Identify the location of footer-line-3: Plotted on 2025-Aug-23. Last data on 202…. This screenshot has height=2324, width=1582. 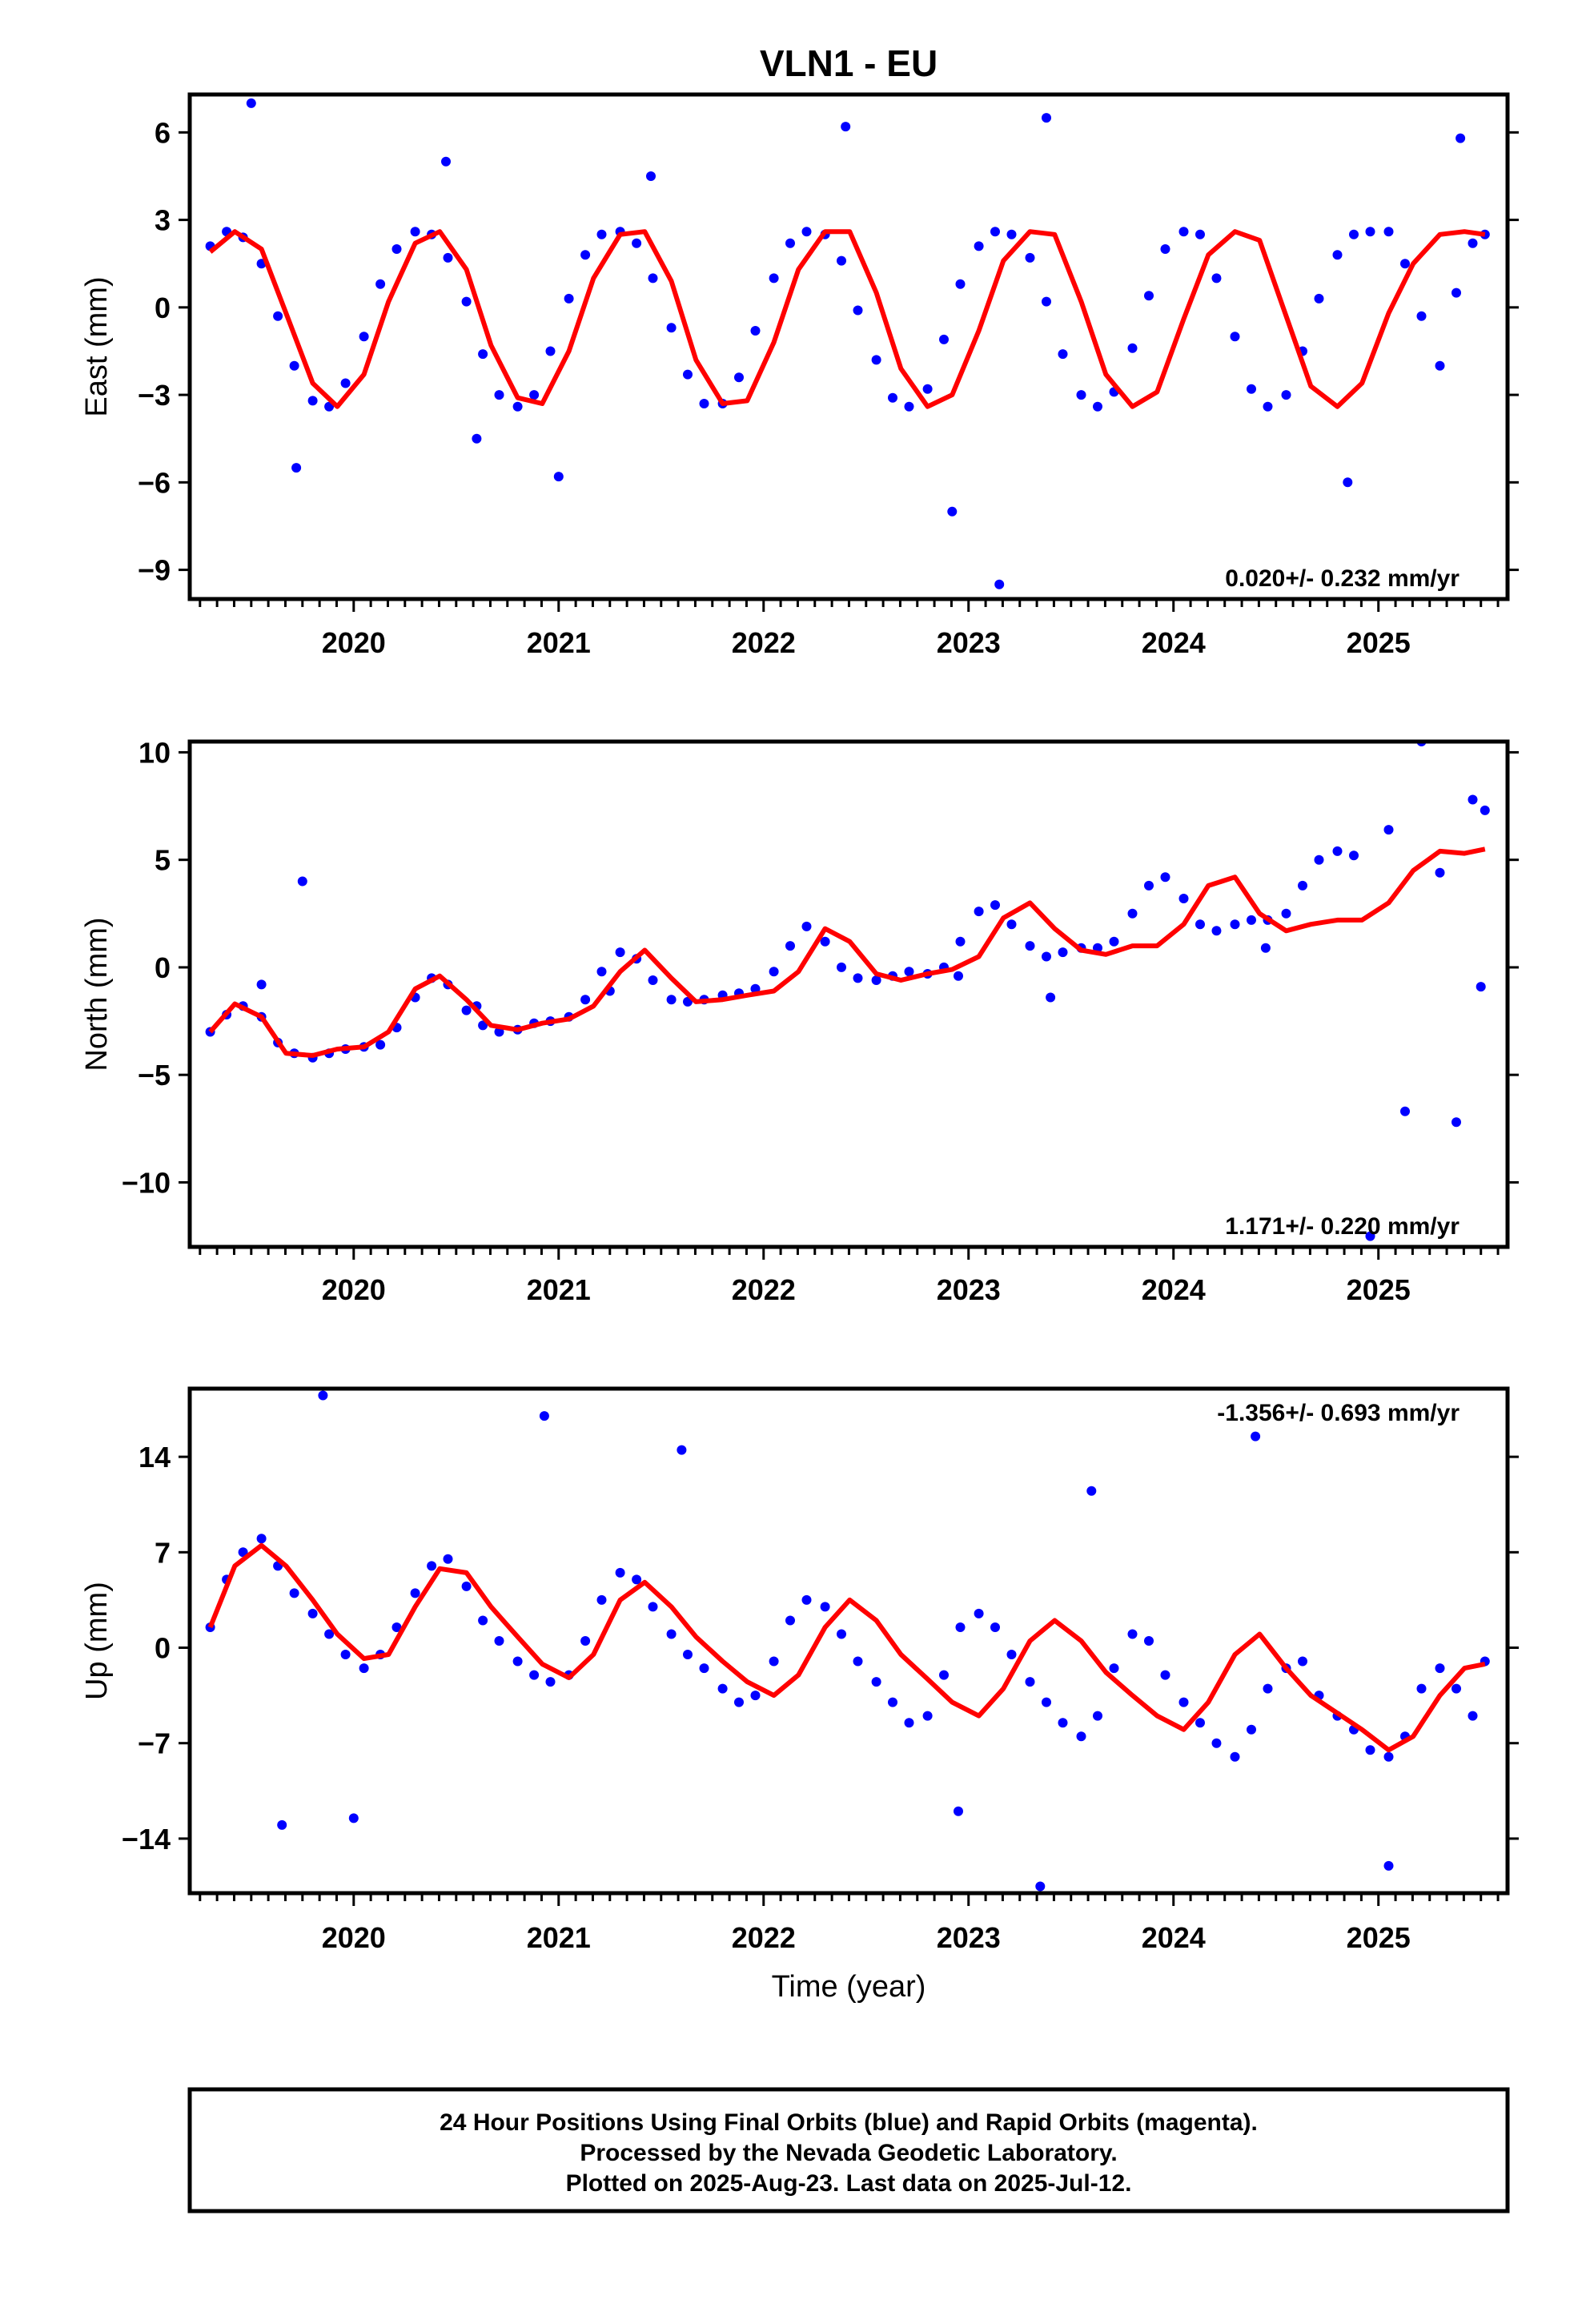
(849, 2183).